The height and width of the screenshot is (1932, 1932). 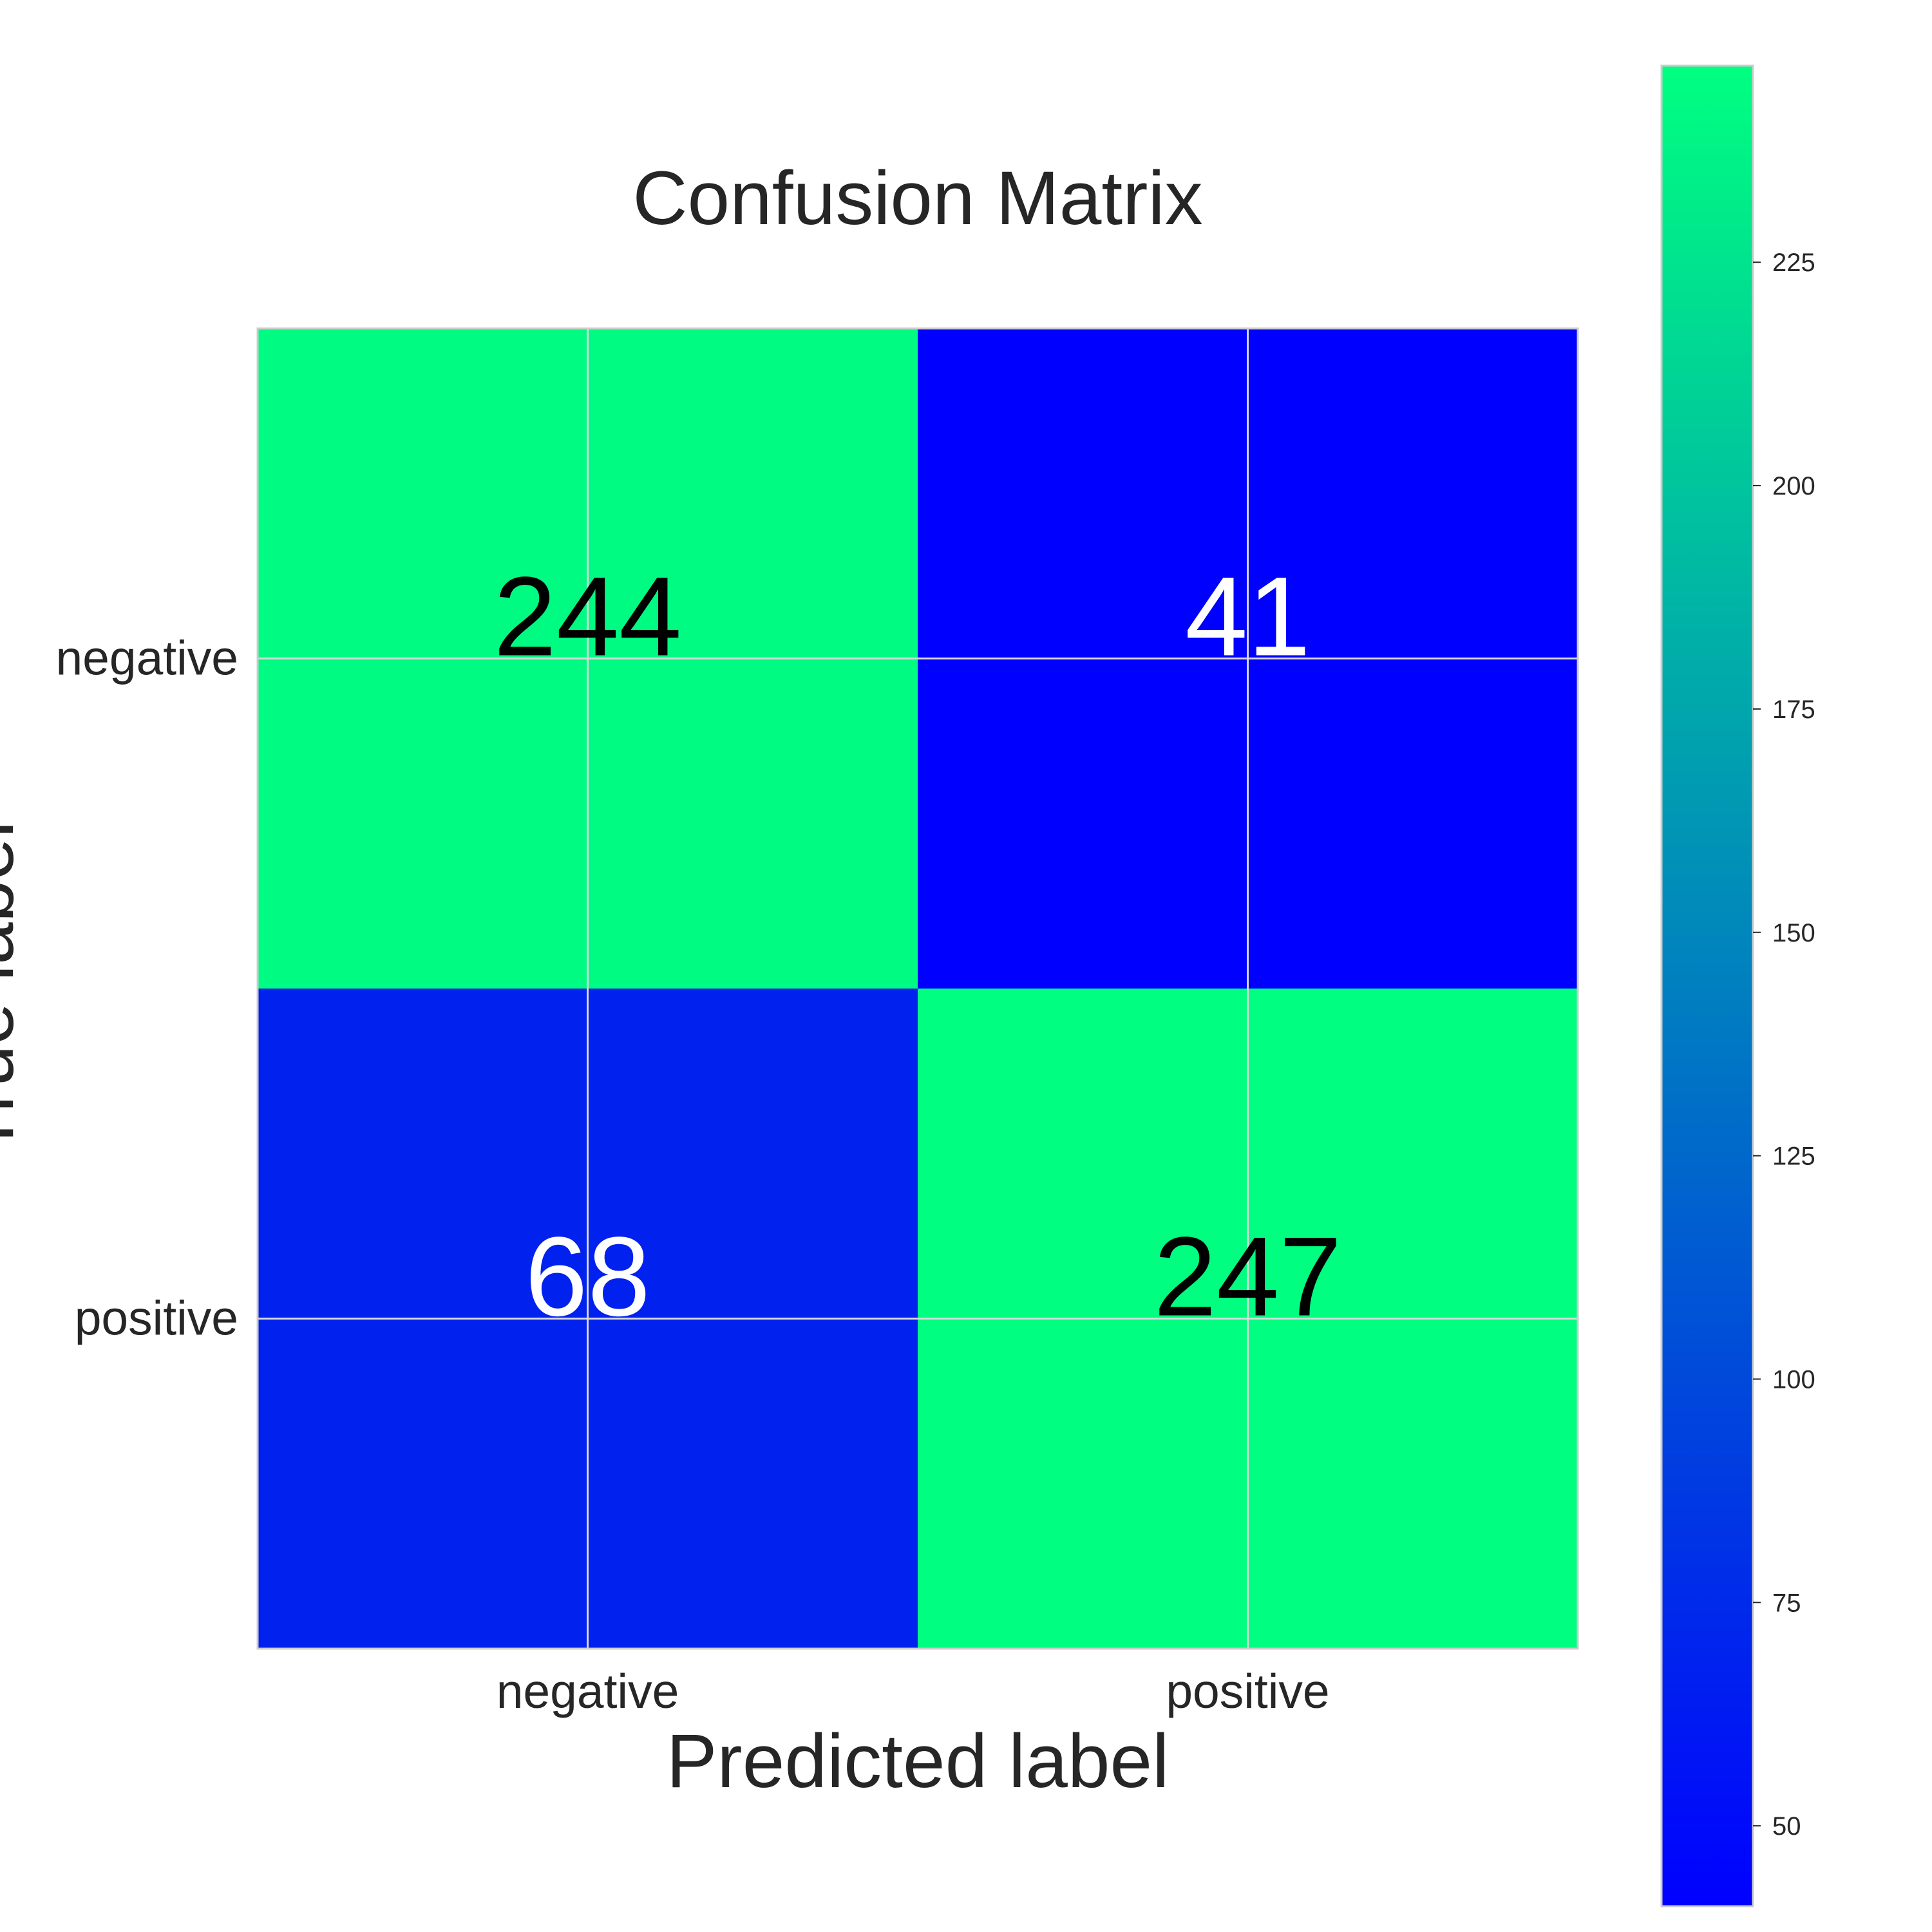 What do you see at coordinates (147, 988) in the screenshot?
I see `y-tick-labels: negative positive` at bounding box center [147, 988].